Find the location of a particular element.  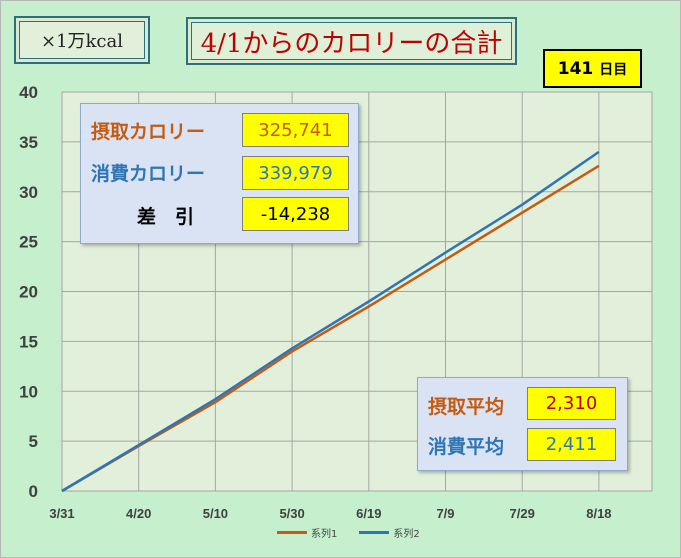

burn-average-label: 消費平均 is located at coordinates (466, 447).